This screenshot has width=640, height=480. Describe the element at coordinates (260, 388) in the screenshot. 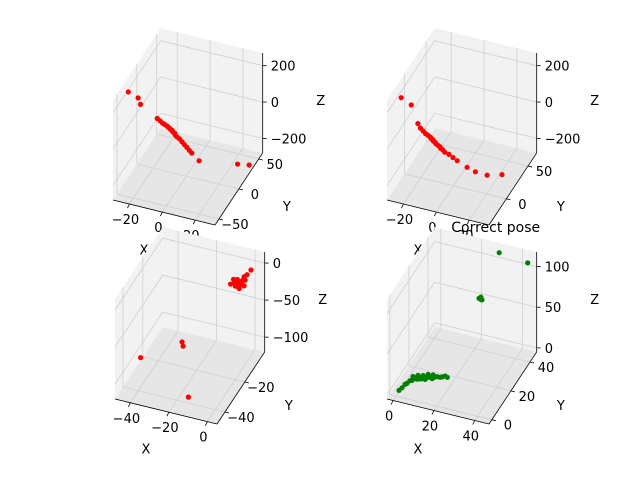

I see `y-tick-label: −20` at that location.